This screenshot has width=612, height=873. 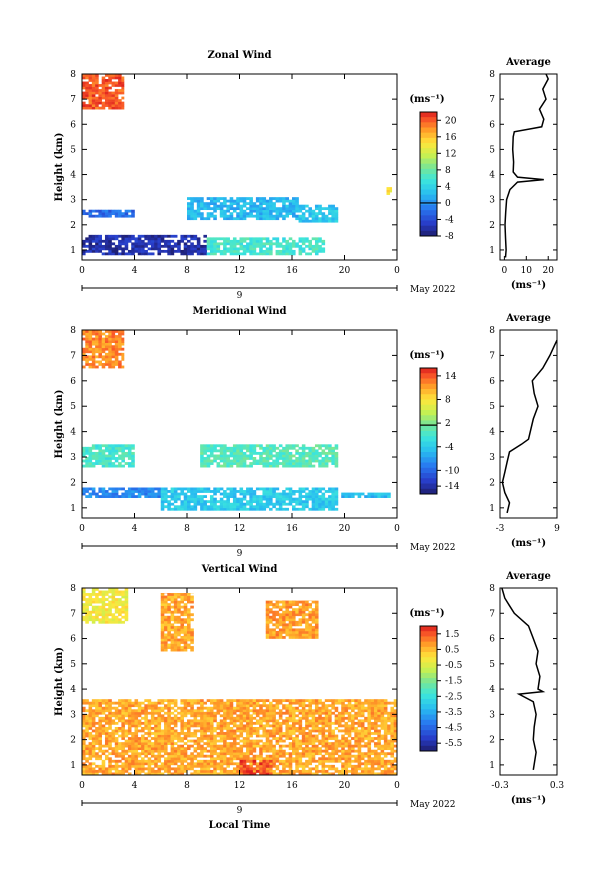 What do you see at coordinates (239, 529) in the screenshot?
I see `x-tick-label: 12` at bounding box center [239, 529].